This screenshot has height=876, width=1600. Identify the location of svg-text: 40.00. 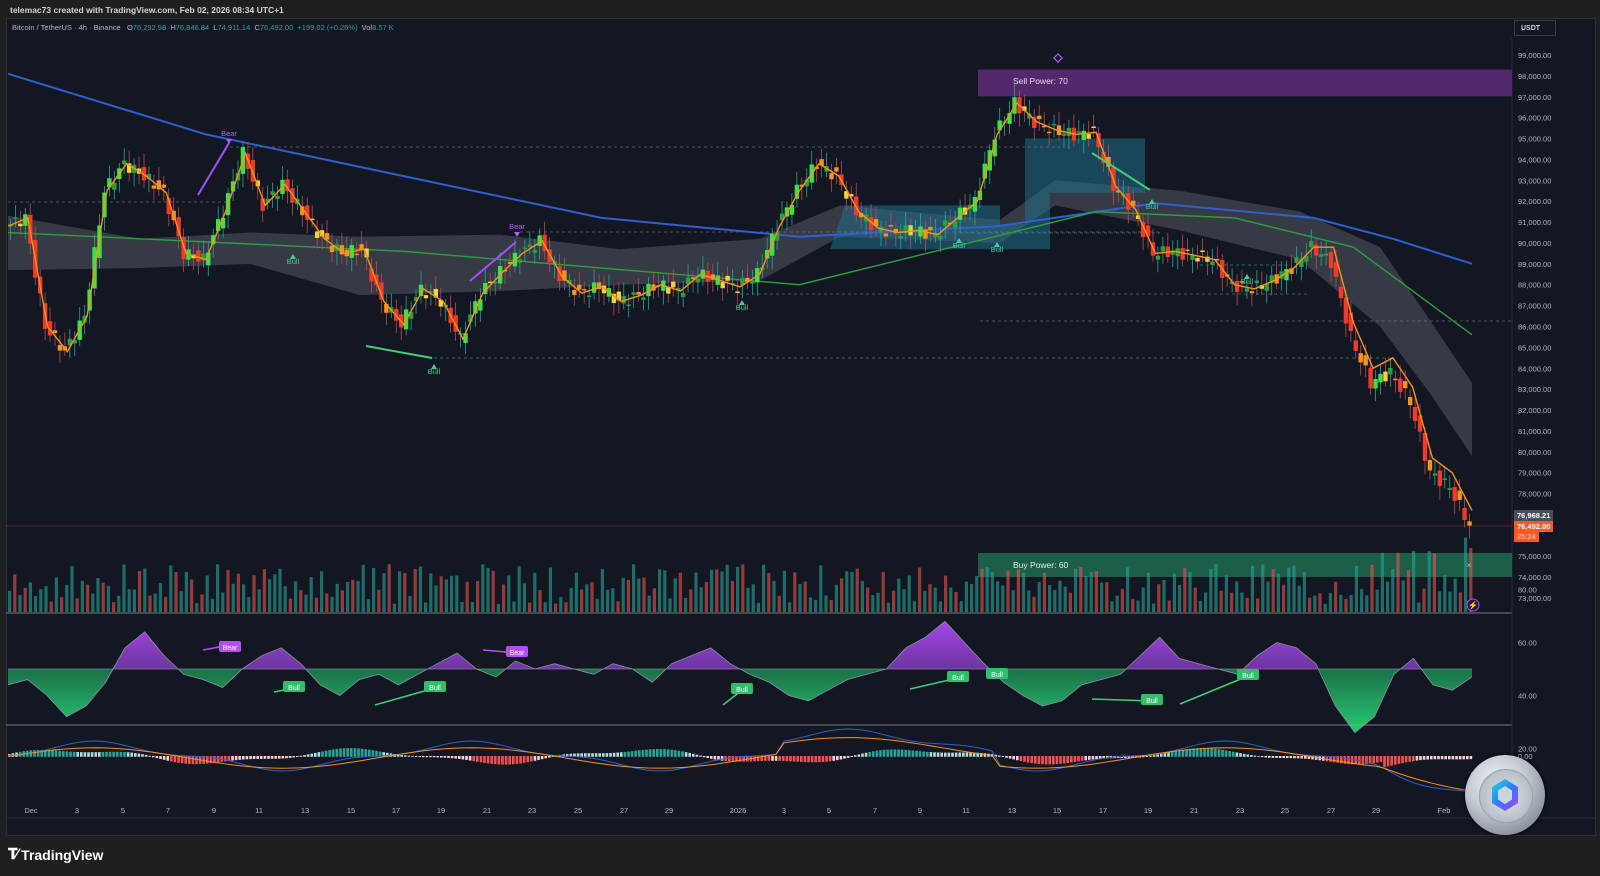
(1527, 696).